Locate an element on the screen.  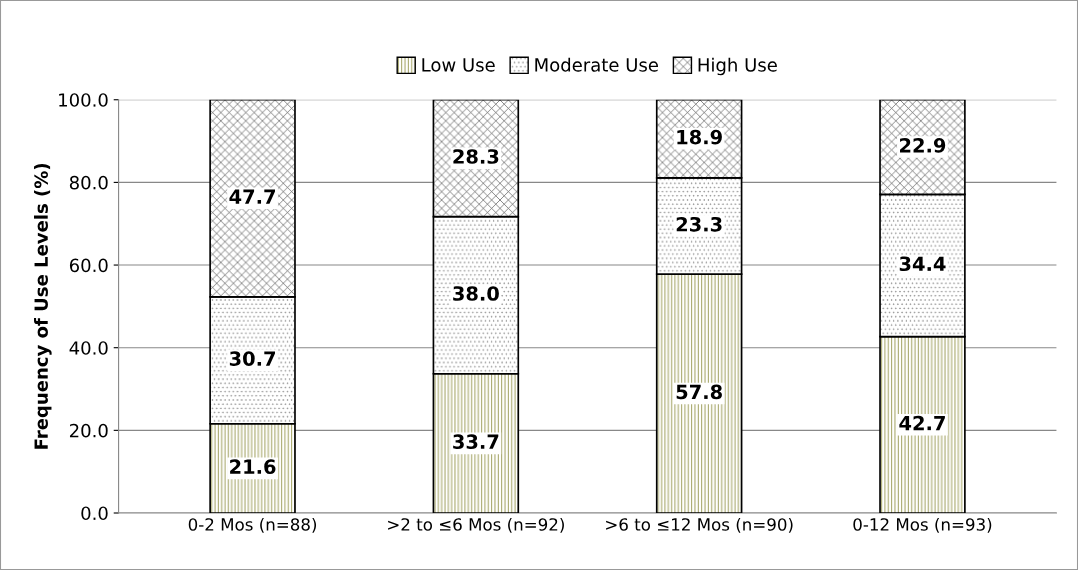
y-tick-label: 0.0 is located at coordinates (94, 513).